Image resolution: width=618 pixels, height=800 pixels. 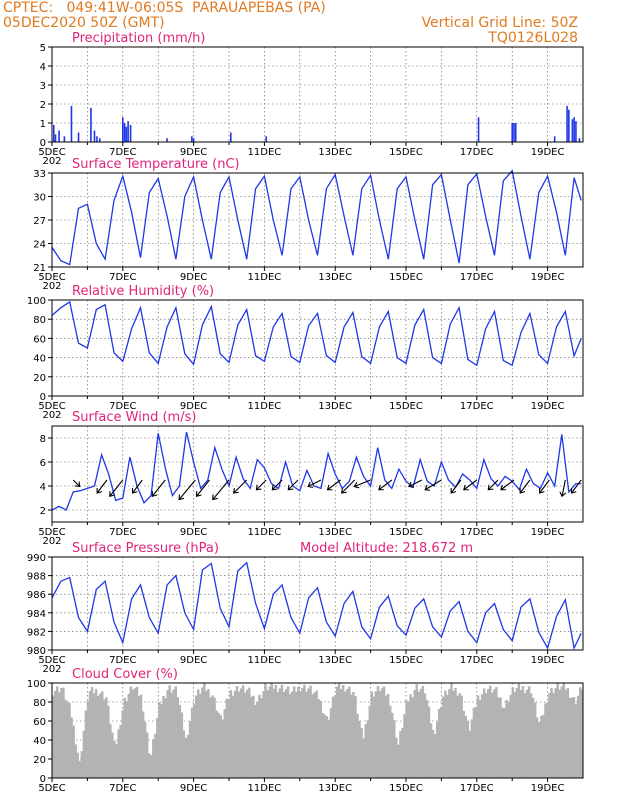 What do you see at coordinates (143, 291) in the screenshot?
I see `humidity-title: Relative Humidity (%)` at bounding box center [143, 291].